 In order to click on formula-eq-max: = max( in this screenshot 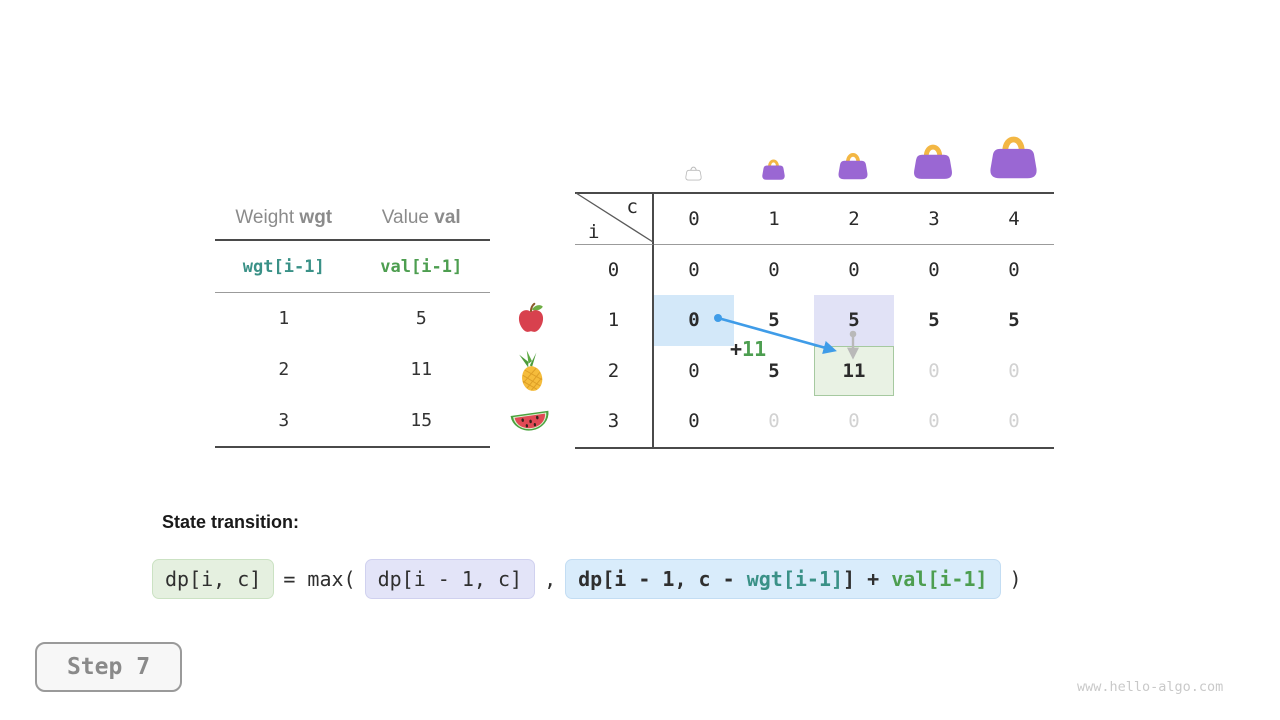, I will do `click(319, 579)`.